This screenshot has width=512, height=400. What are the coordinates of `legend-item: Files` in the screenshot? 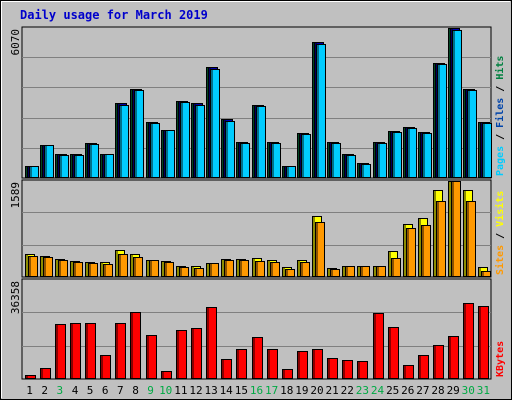 It's located at (500, 113).